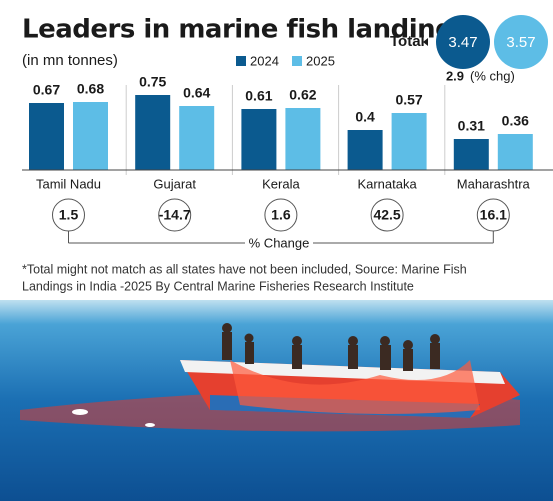 This screenshot has width=553, height=501. What do you see at coordinates (152, 82) in the screenshot?
I see `value-label: 0.75` at bounding box center [152, 82].